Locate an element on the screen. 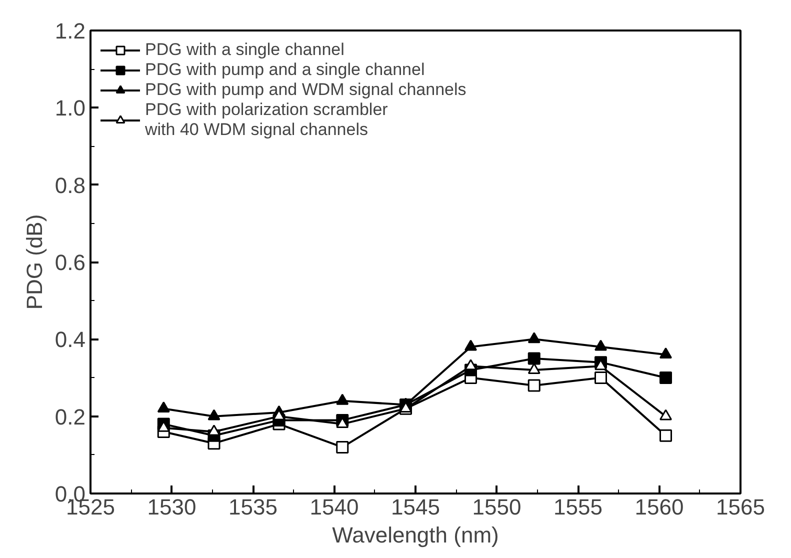  x-tick-label: 1565 is located at coordinates (740, 507).